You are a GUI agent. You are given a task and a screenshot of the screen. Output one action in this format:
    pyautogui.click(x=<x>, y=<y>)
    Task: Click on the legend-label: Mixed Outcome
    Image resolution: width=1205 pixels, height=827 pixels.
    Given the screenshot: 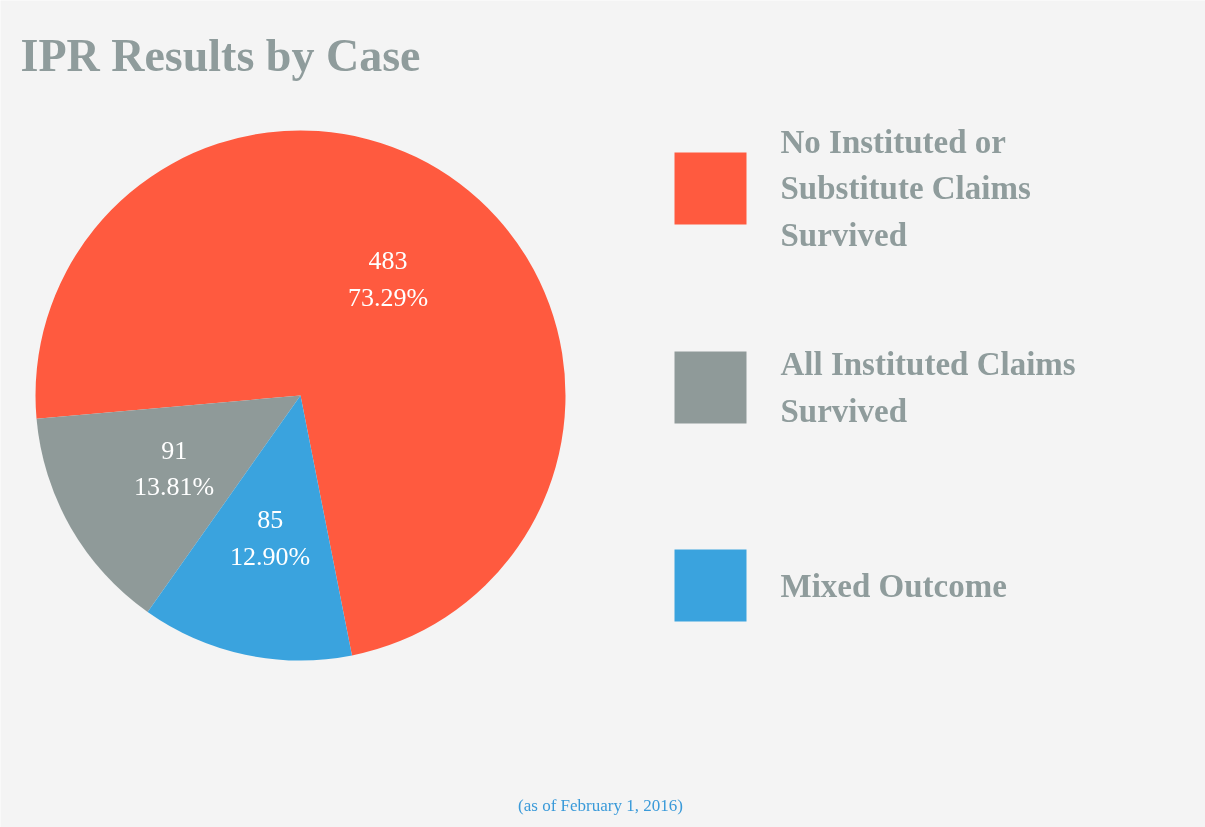 What is the action you would take?
    pyautogui.click(x=893, y=585)
    